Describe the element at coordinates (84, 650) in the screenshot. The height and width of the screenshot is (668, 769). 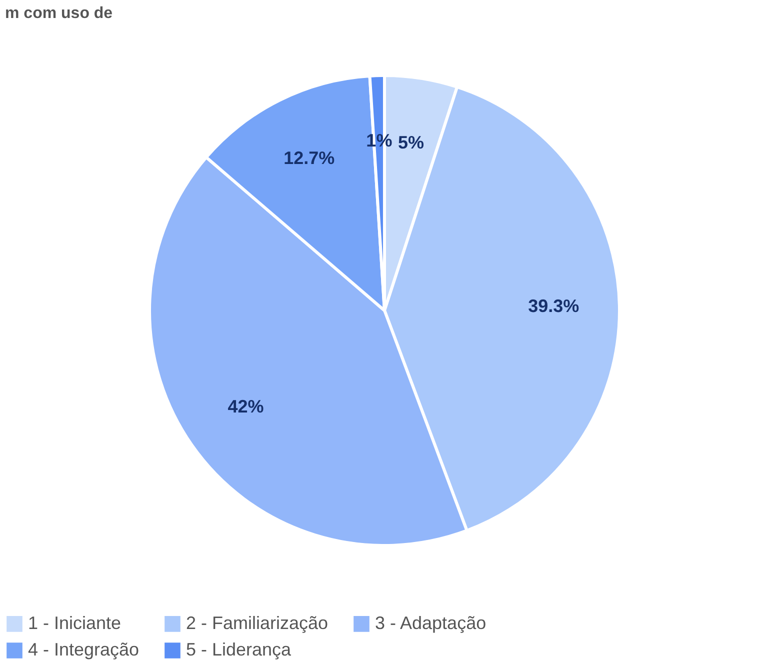
I see `legend-label: 4 - Integração` at that location.